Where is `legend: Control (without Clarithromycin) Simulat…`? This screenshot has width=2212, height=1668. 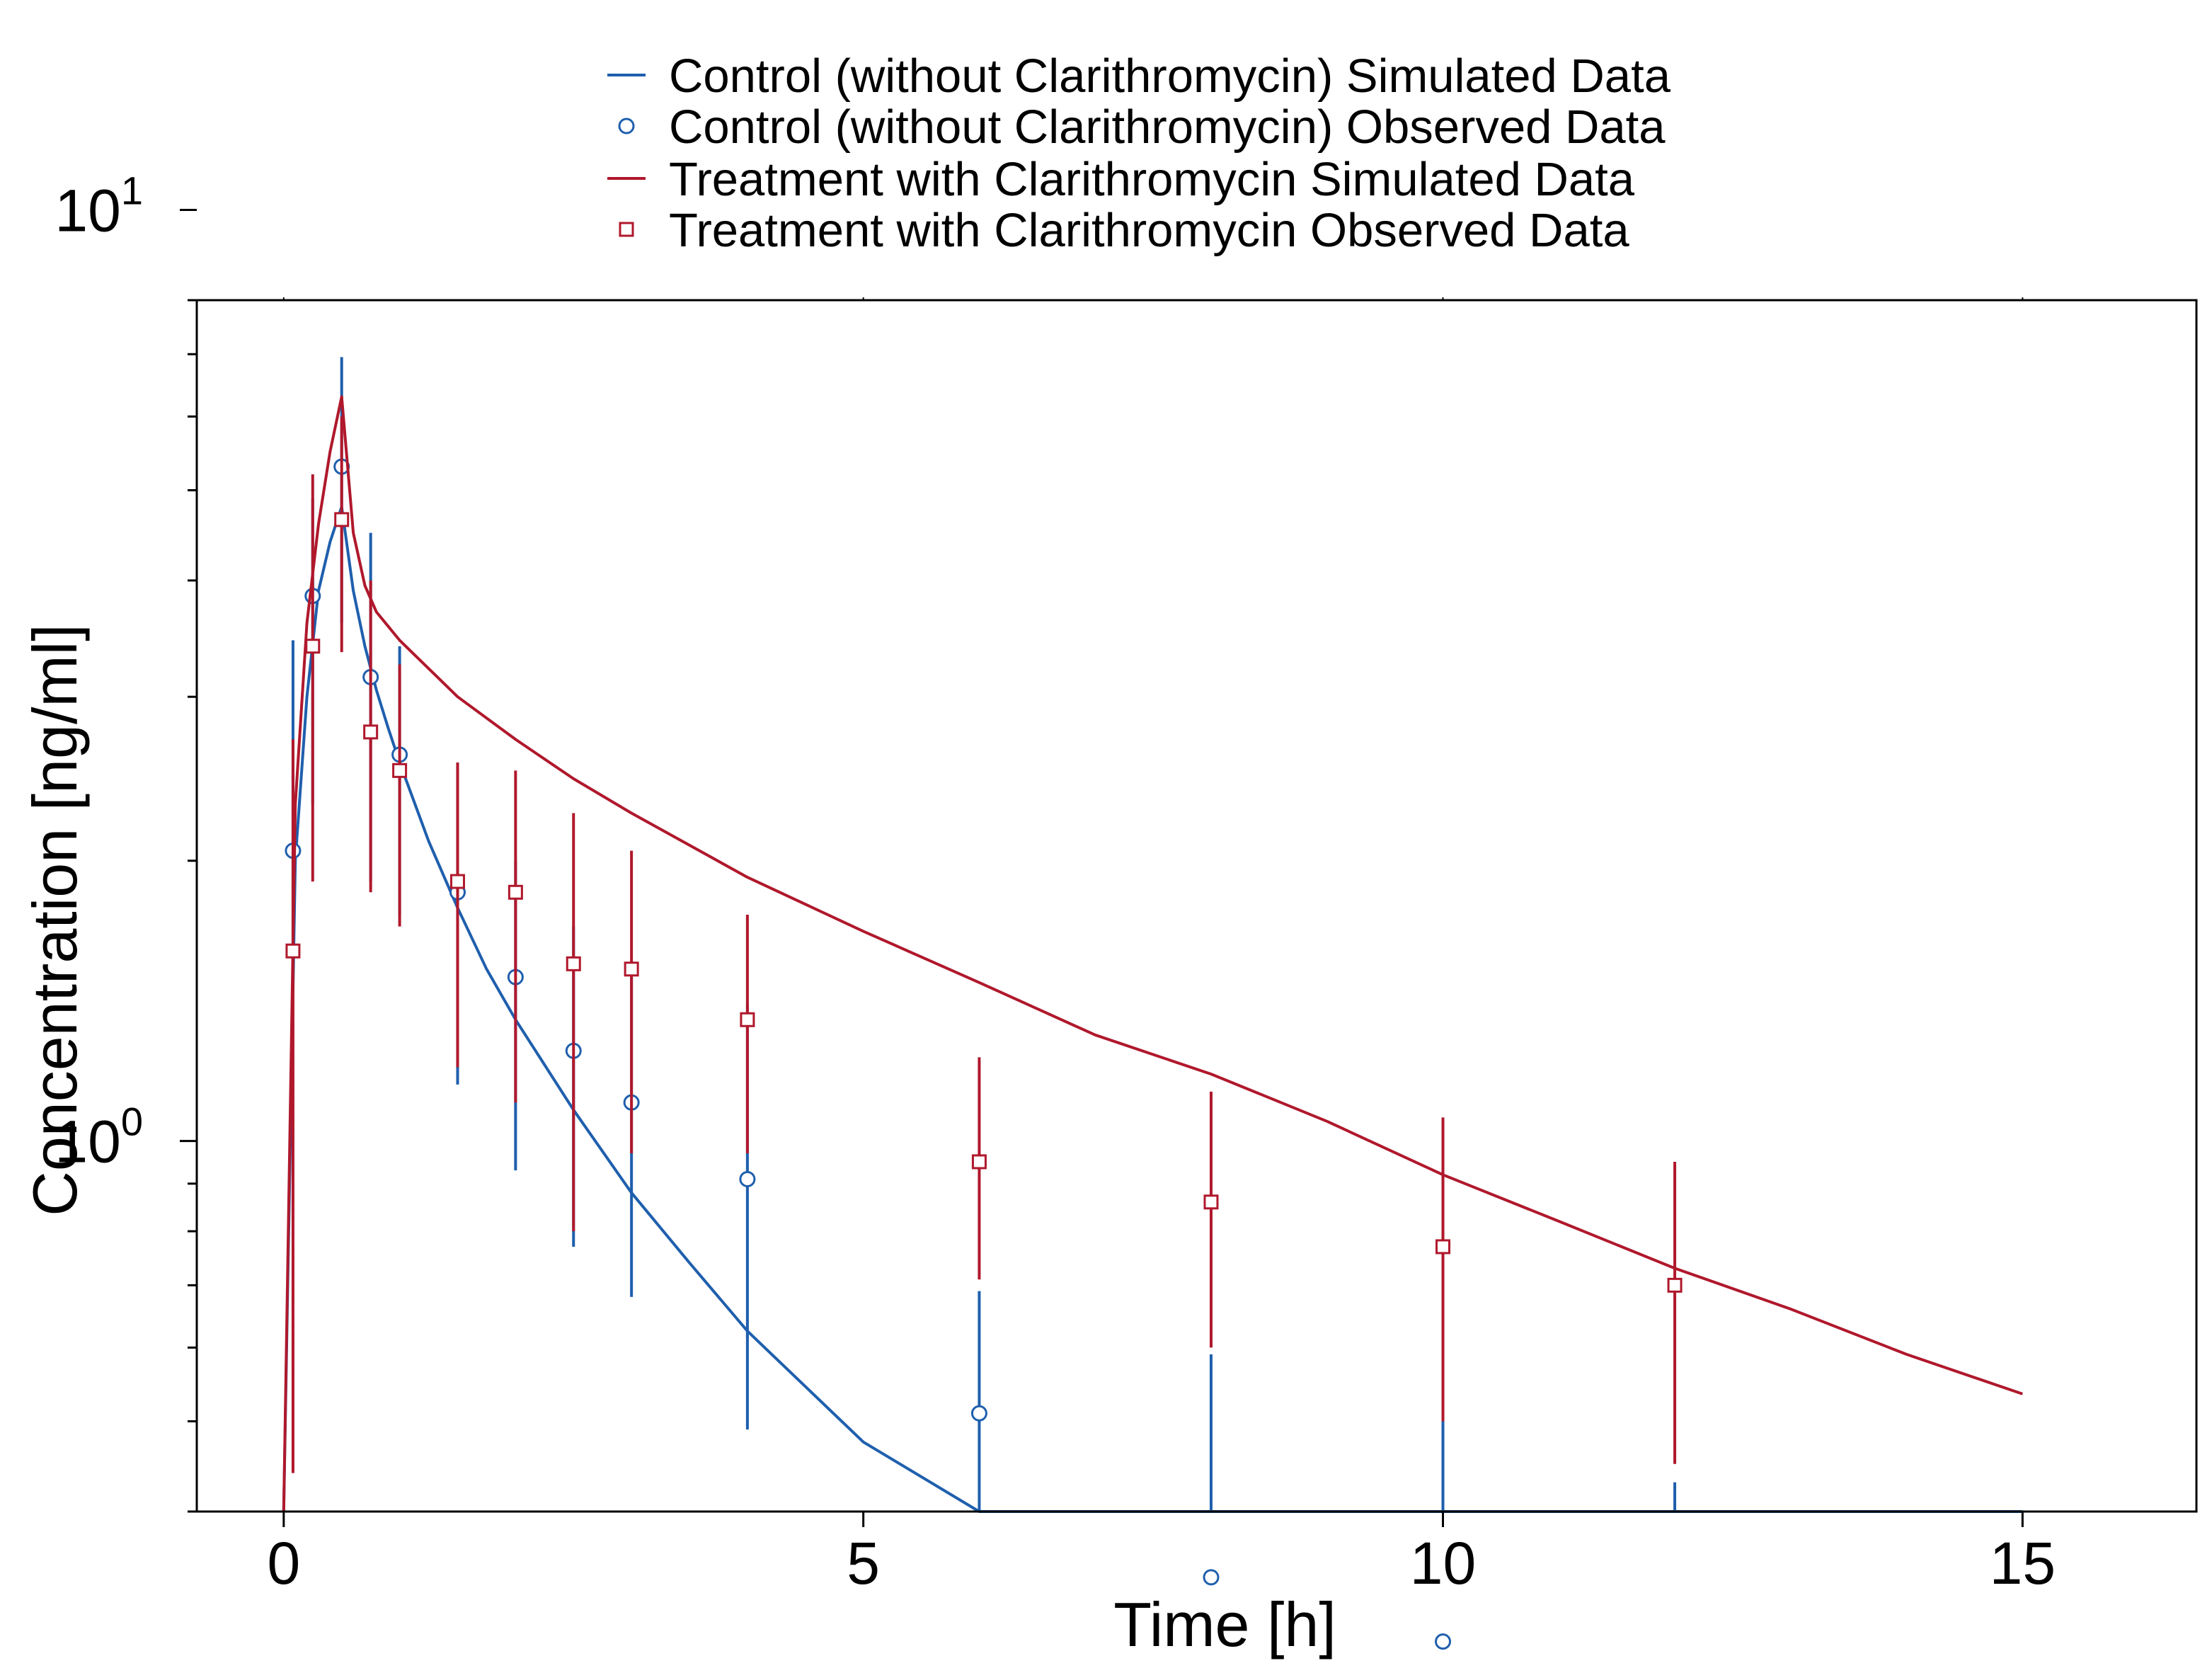 legend: Control (without Clarithromycin) Simulat… is located at coordinates (1139, 154).